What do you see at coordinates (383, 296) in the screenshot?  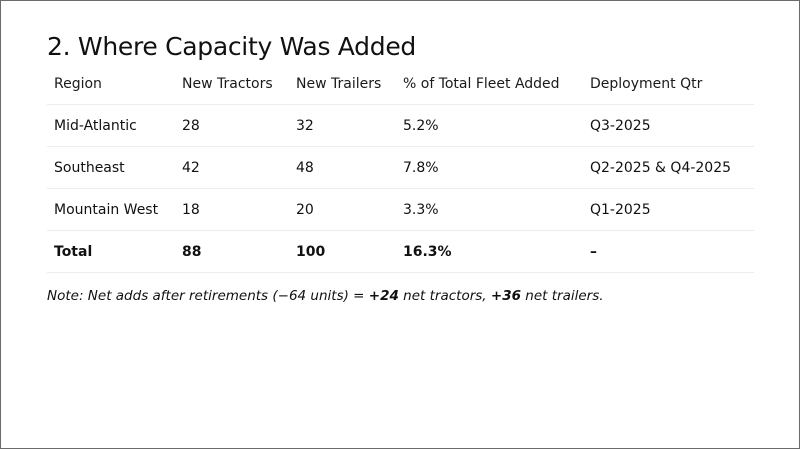 I see `net-tractors-value: +24` at bounding box center [383, 296].